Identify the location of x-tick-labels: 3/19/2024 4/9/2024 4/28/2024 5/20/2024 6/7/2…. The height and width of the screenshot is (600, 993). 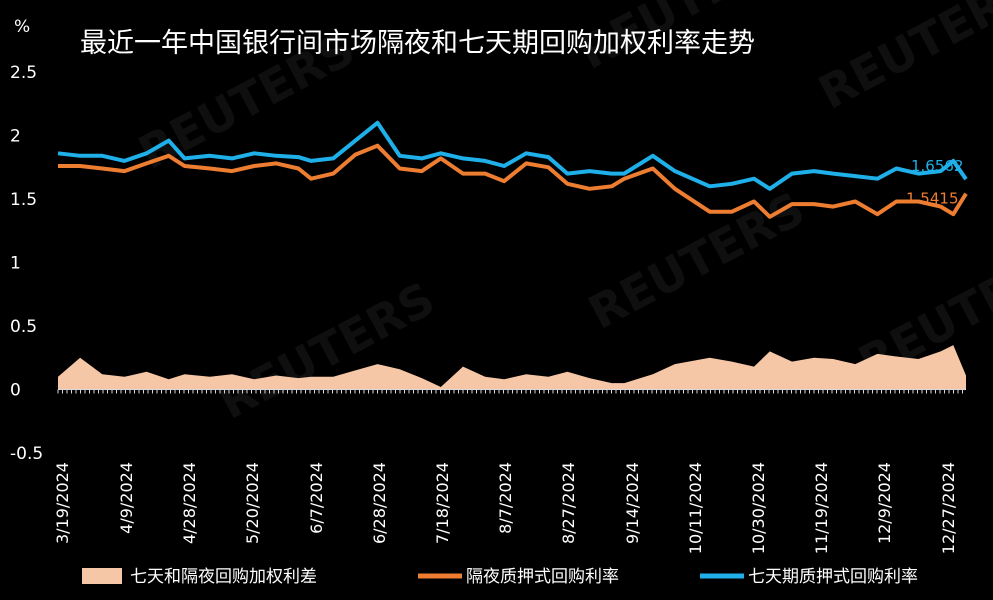
(505, 508).